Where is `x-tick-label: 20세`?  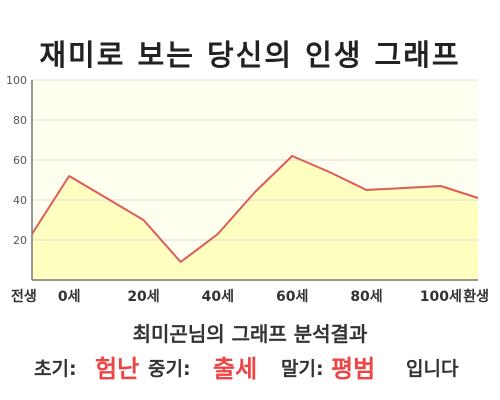 x-tick-label: 20세 is located at coordinates (143, 297).